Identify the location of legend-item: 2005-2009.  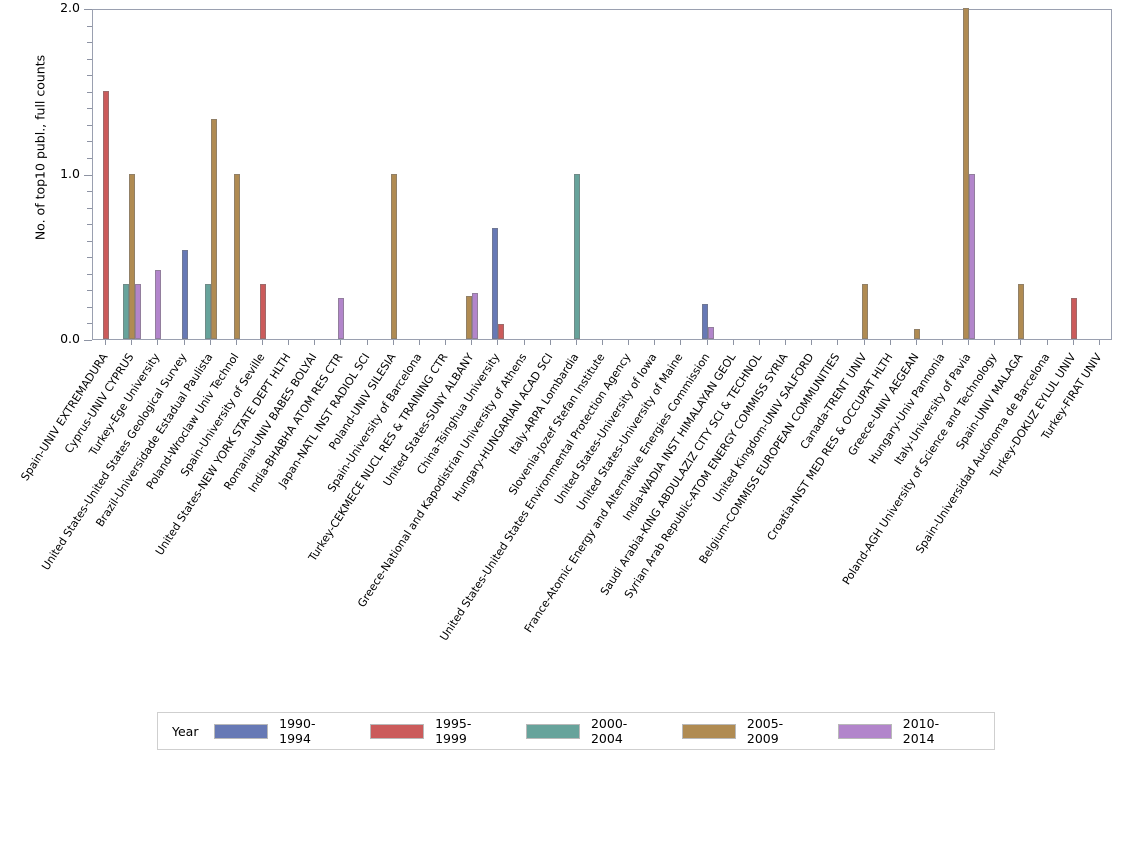
(747, 731).